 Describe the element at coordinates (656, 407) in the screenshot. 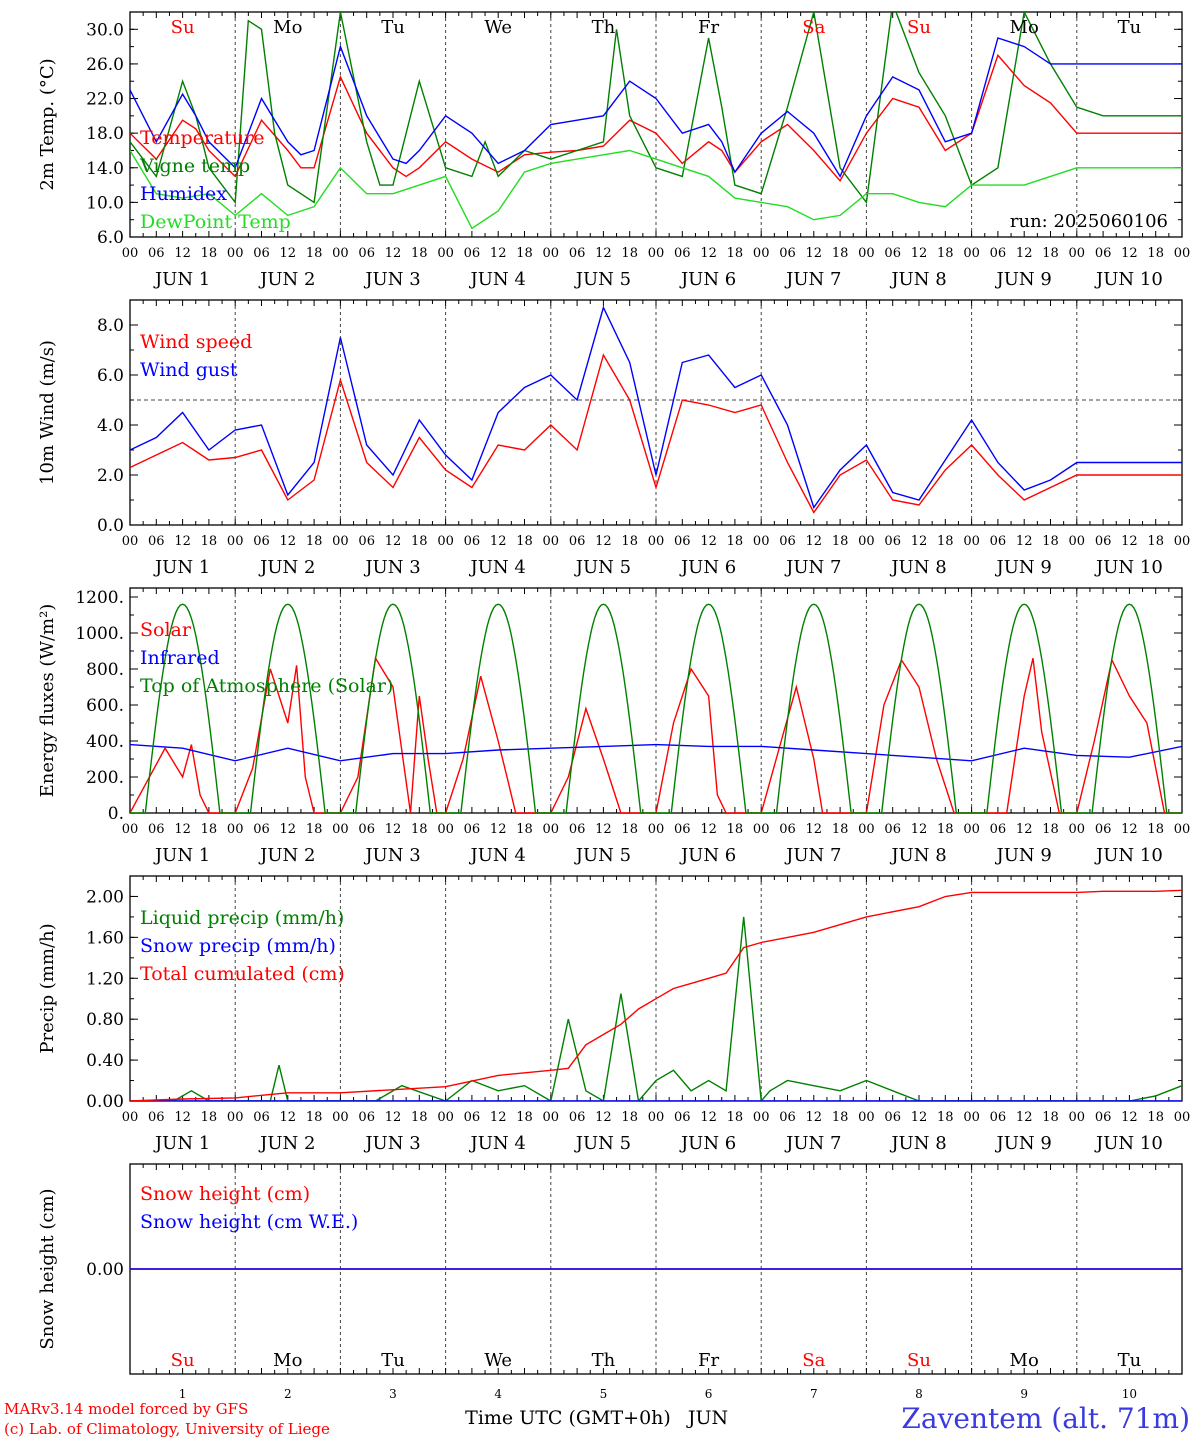

I see `series-line-wind-gust` at that location.